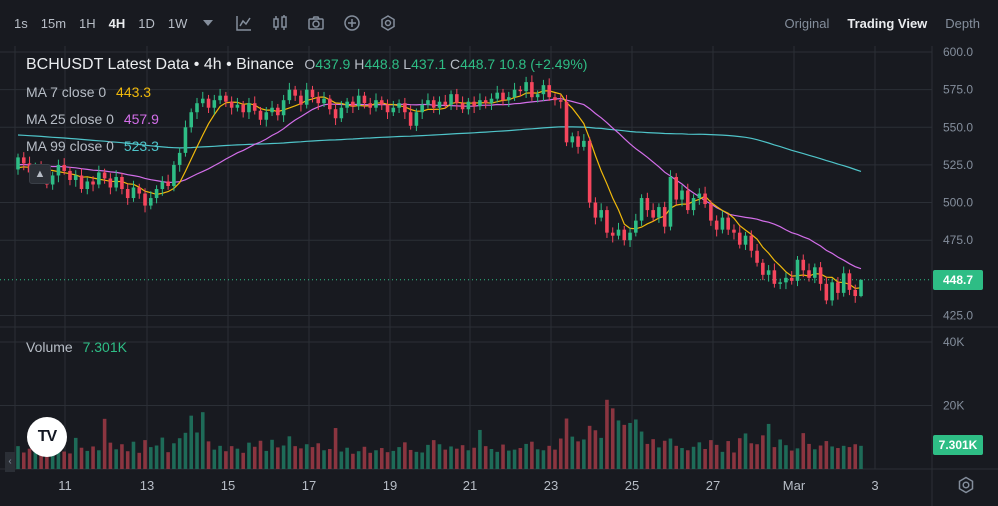 The height and width of the screenshot is (506, 998). I want to click on indicators-icon, so click(244, 23).